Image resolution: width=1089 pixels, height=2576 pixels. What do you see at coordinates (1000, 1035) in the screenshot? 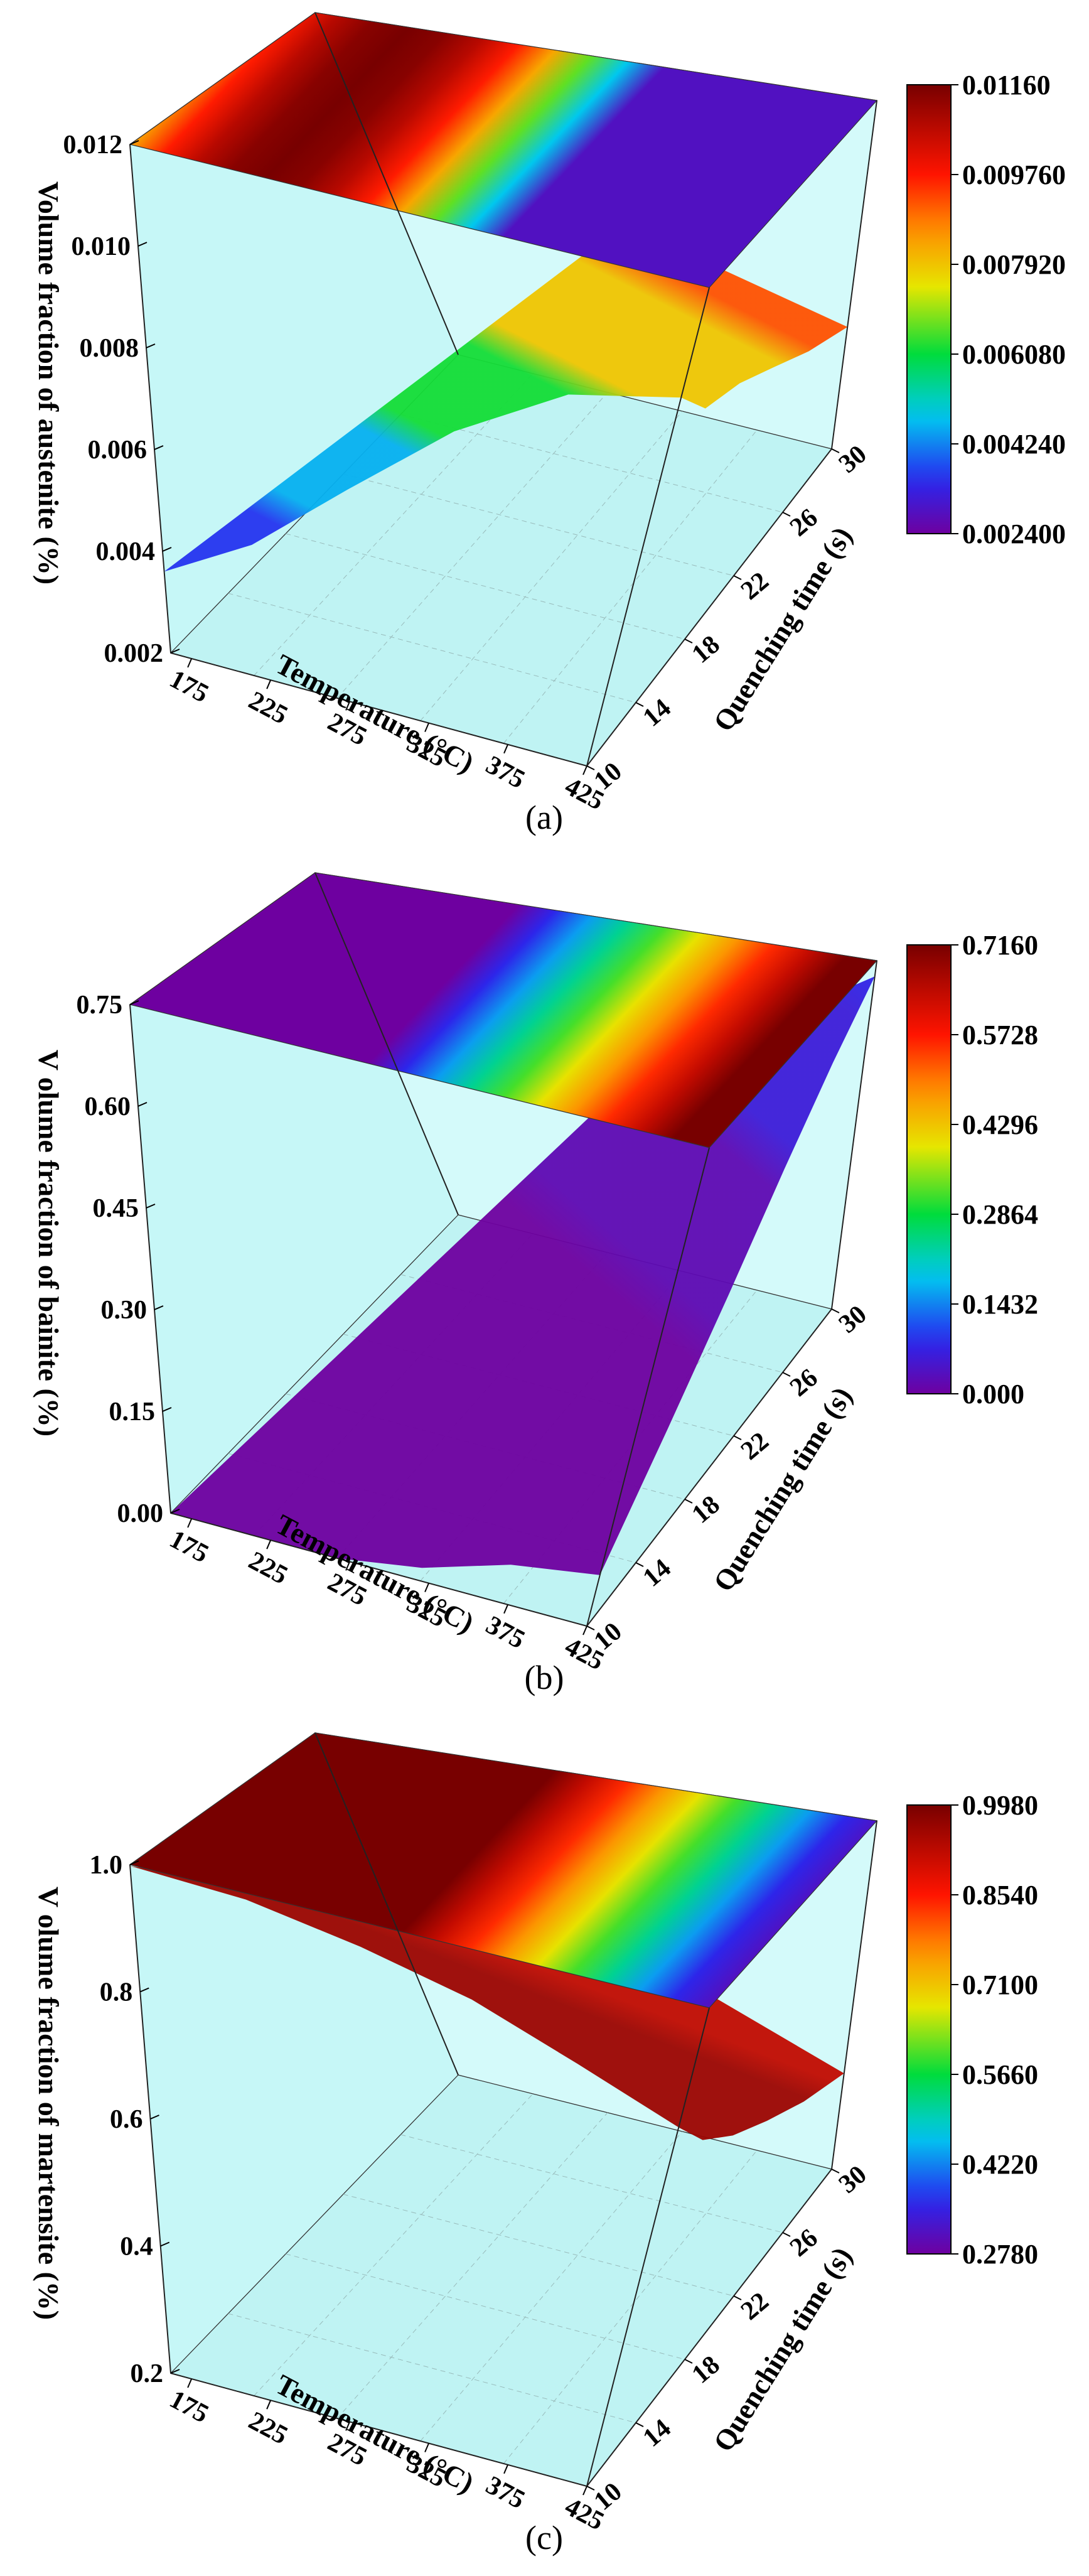
I see `colorbar-tick-label: 0.5728` at bounding box center [1000, 1035].